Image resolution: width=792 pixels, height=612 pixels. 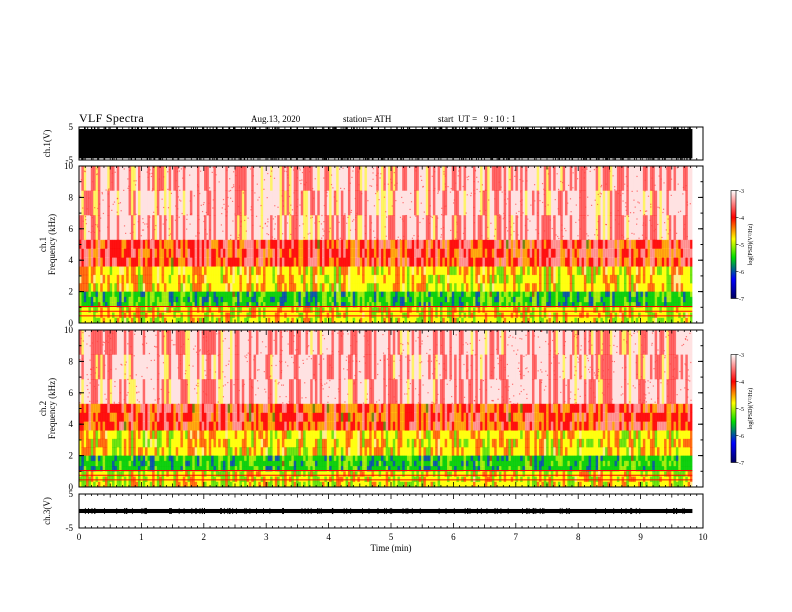 What do you see at coordinates (367, 119) in the screenshot?
I see `station-label: station= ATH` at bounding box center [367, 119].